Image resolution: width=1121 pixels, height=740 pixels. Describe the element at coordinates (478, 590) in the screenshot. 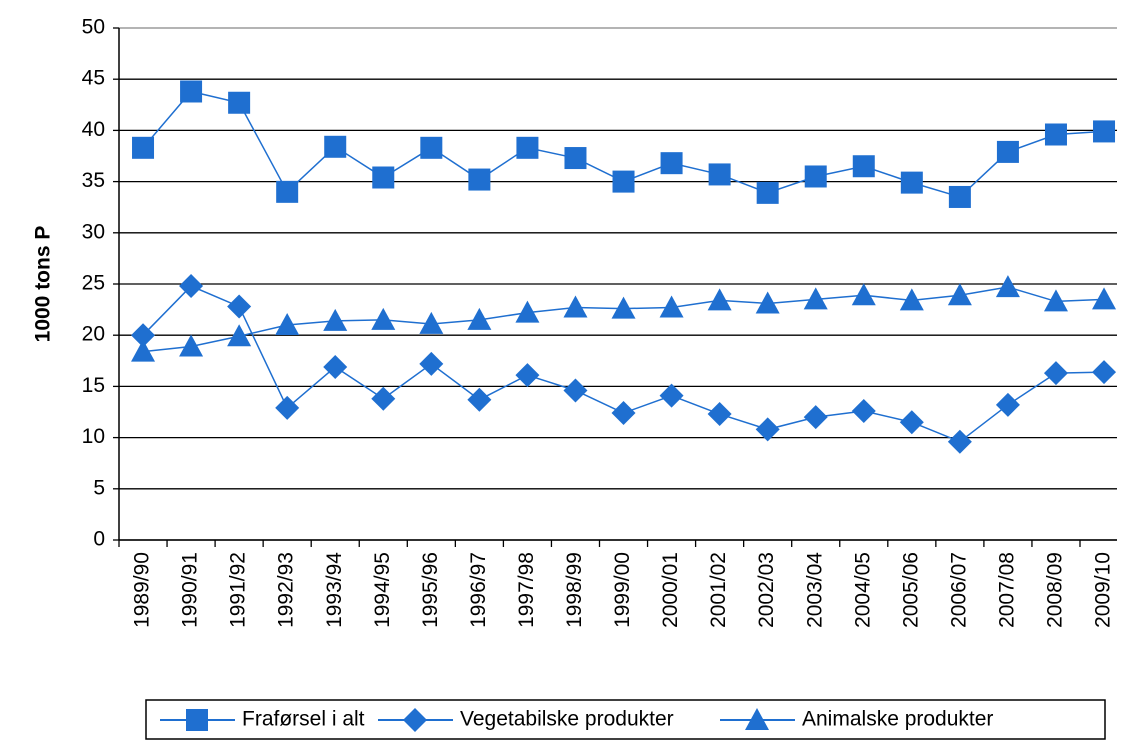

I see `x-tick-label: 1996/97` at that location.